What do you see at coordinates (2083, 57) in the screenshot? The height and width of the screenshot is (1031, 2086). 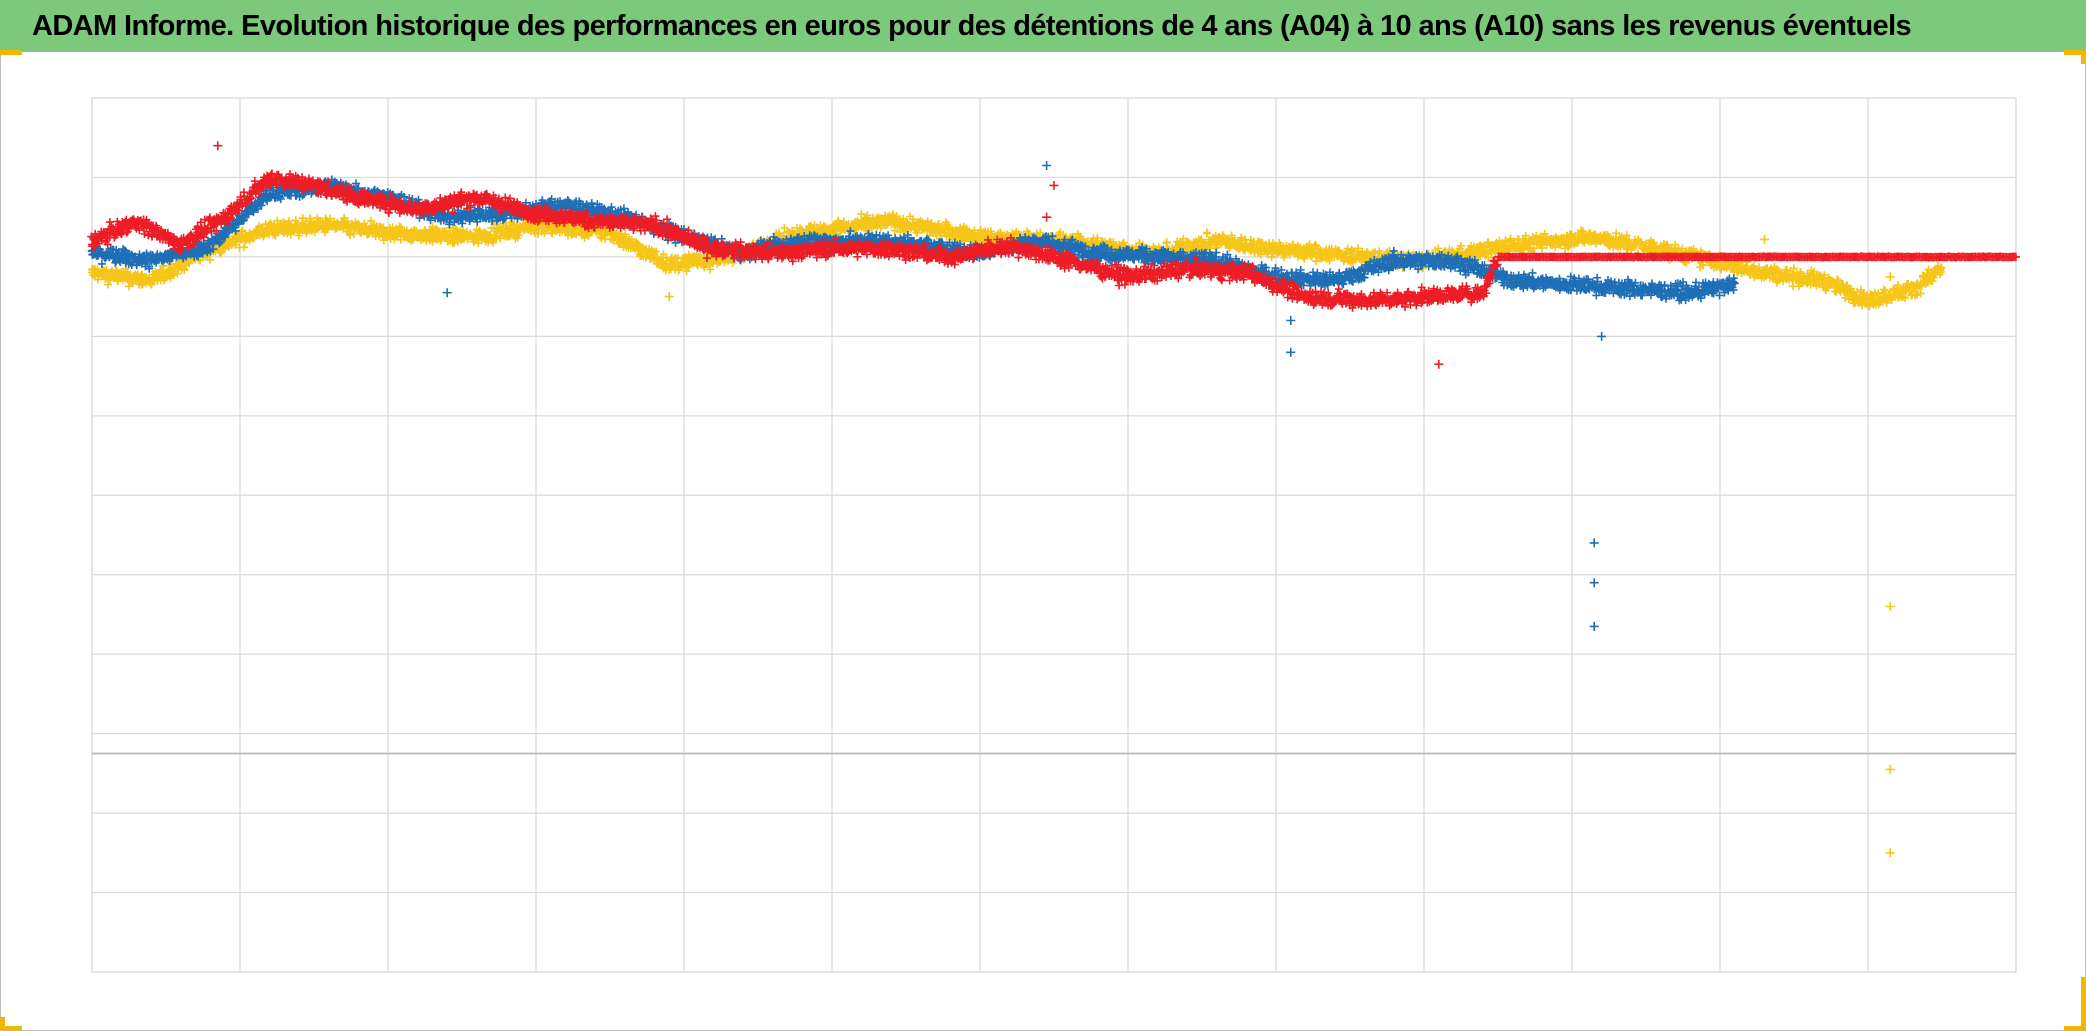 I see `corner-marker-top-right-vertical` at bounding box center [2083, 57].